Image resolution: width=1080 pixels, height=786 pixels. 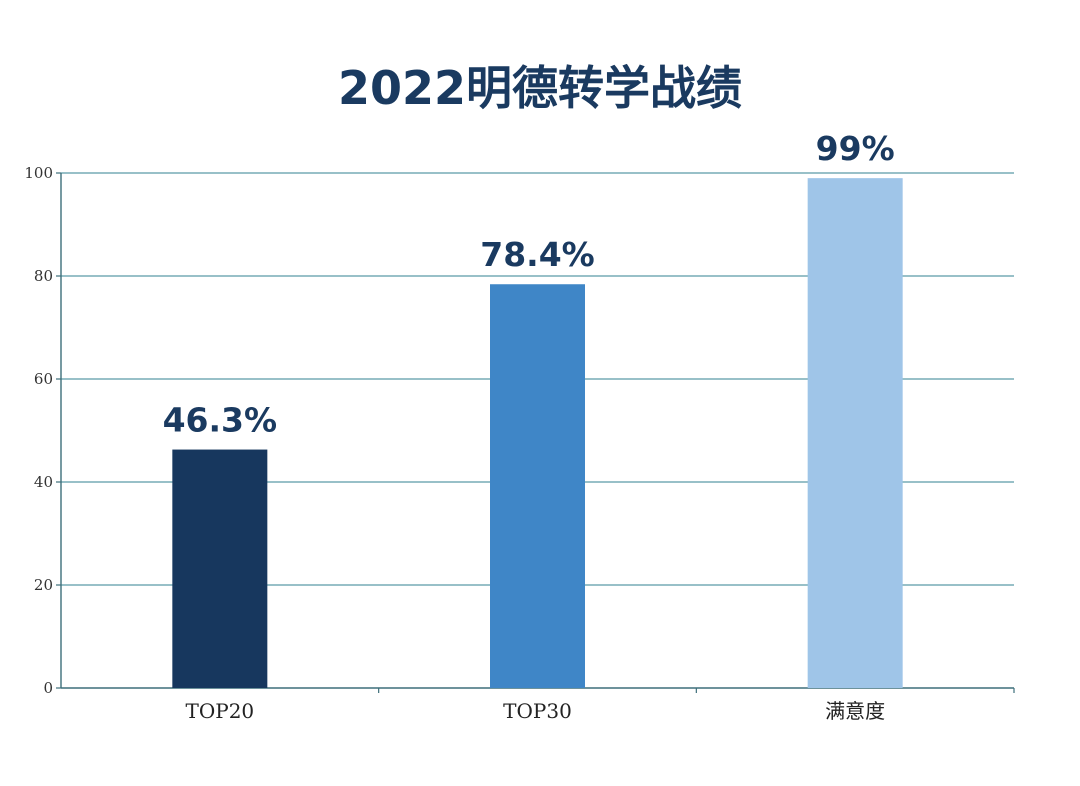 What do you see at coordinates (220, 420) in the screenshot?
I see `data-label: 46.3%` at bounding box center [220, 420].